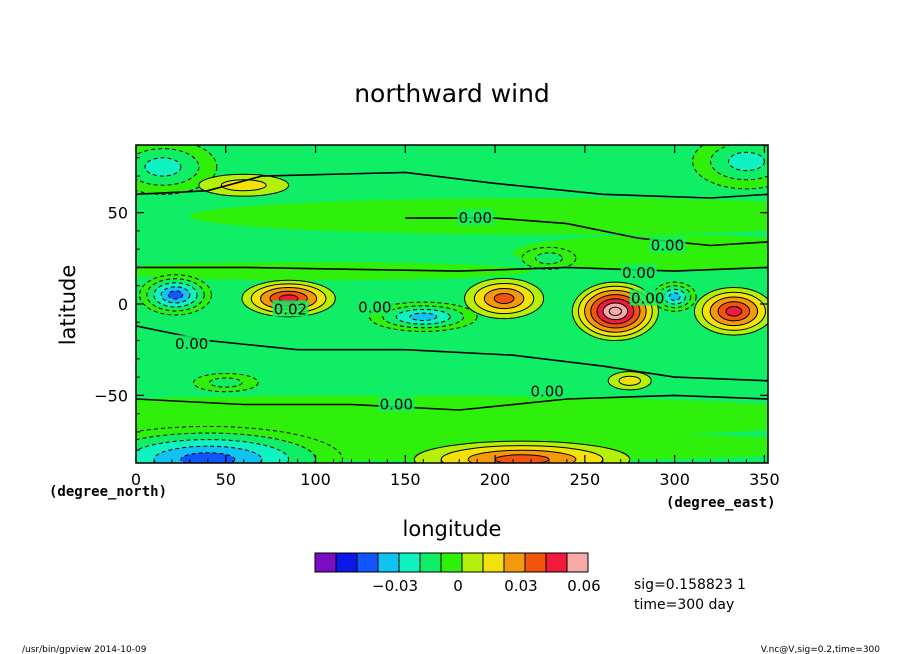  What do you see at coordinates (690, 585) in the screenshot?
I see `sig-annotation: sig=0.158823 1` at bounding box center [690, 585].